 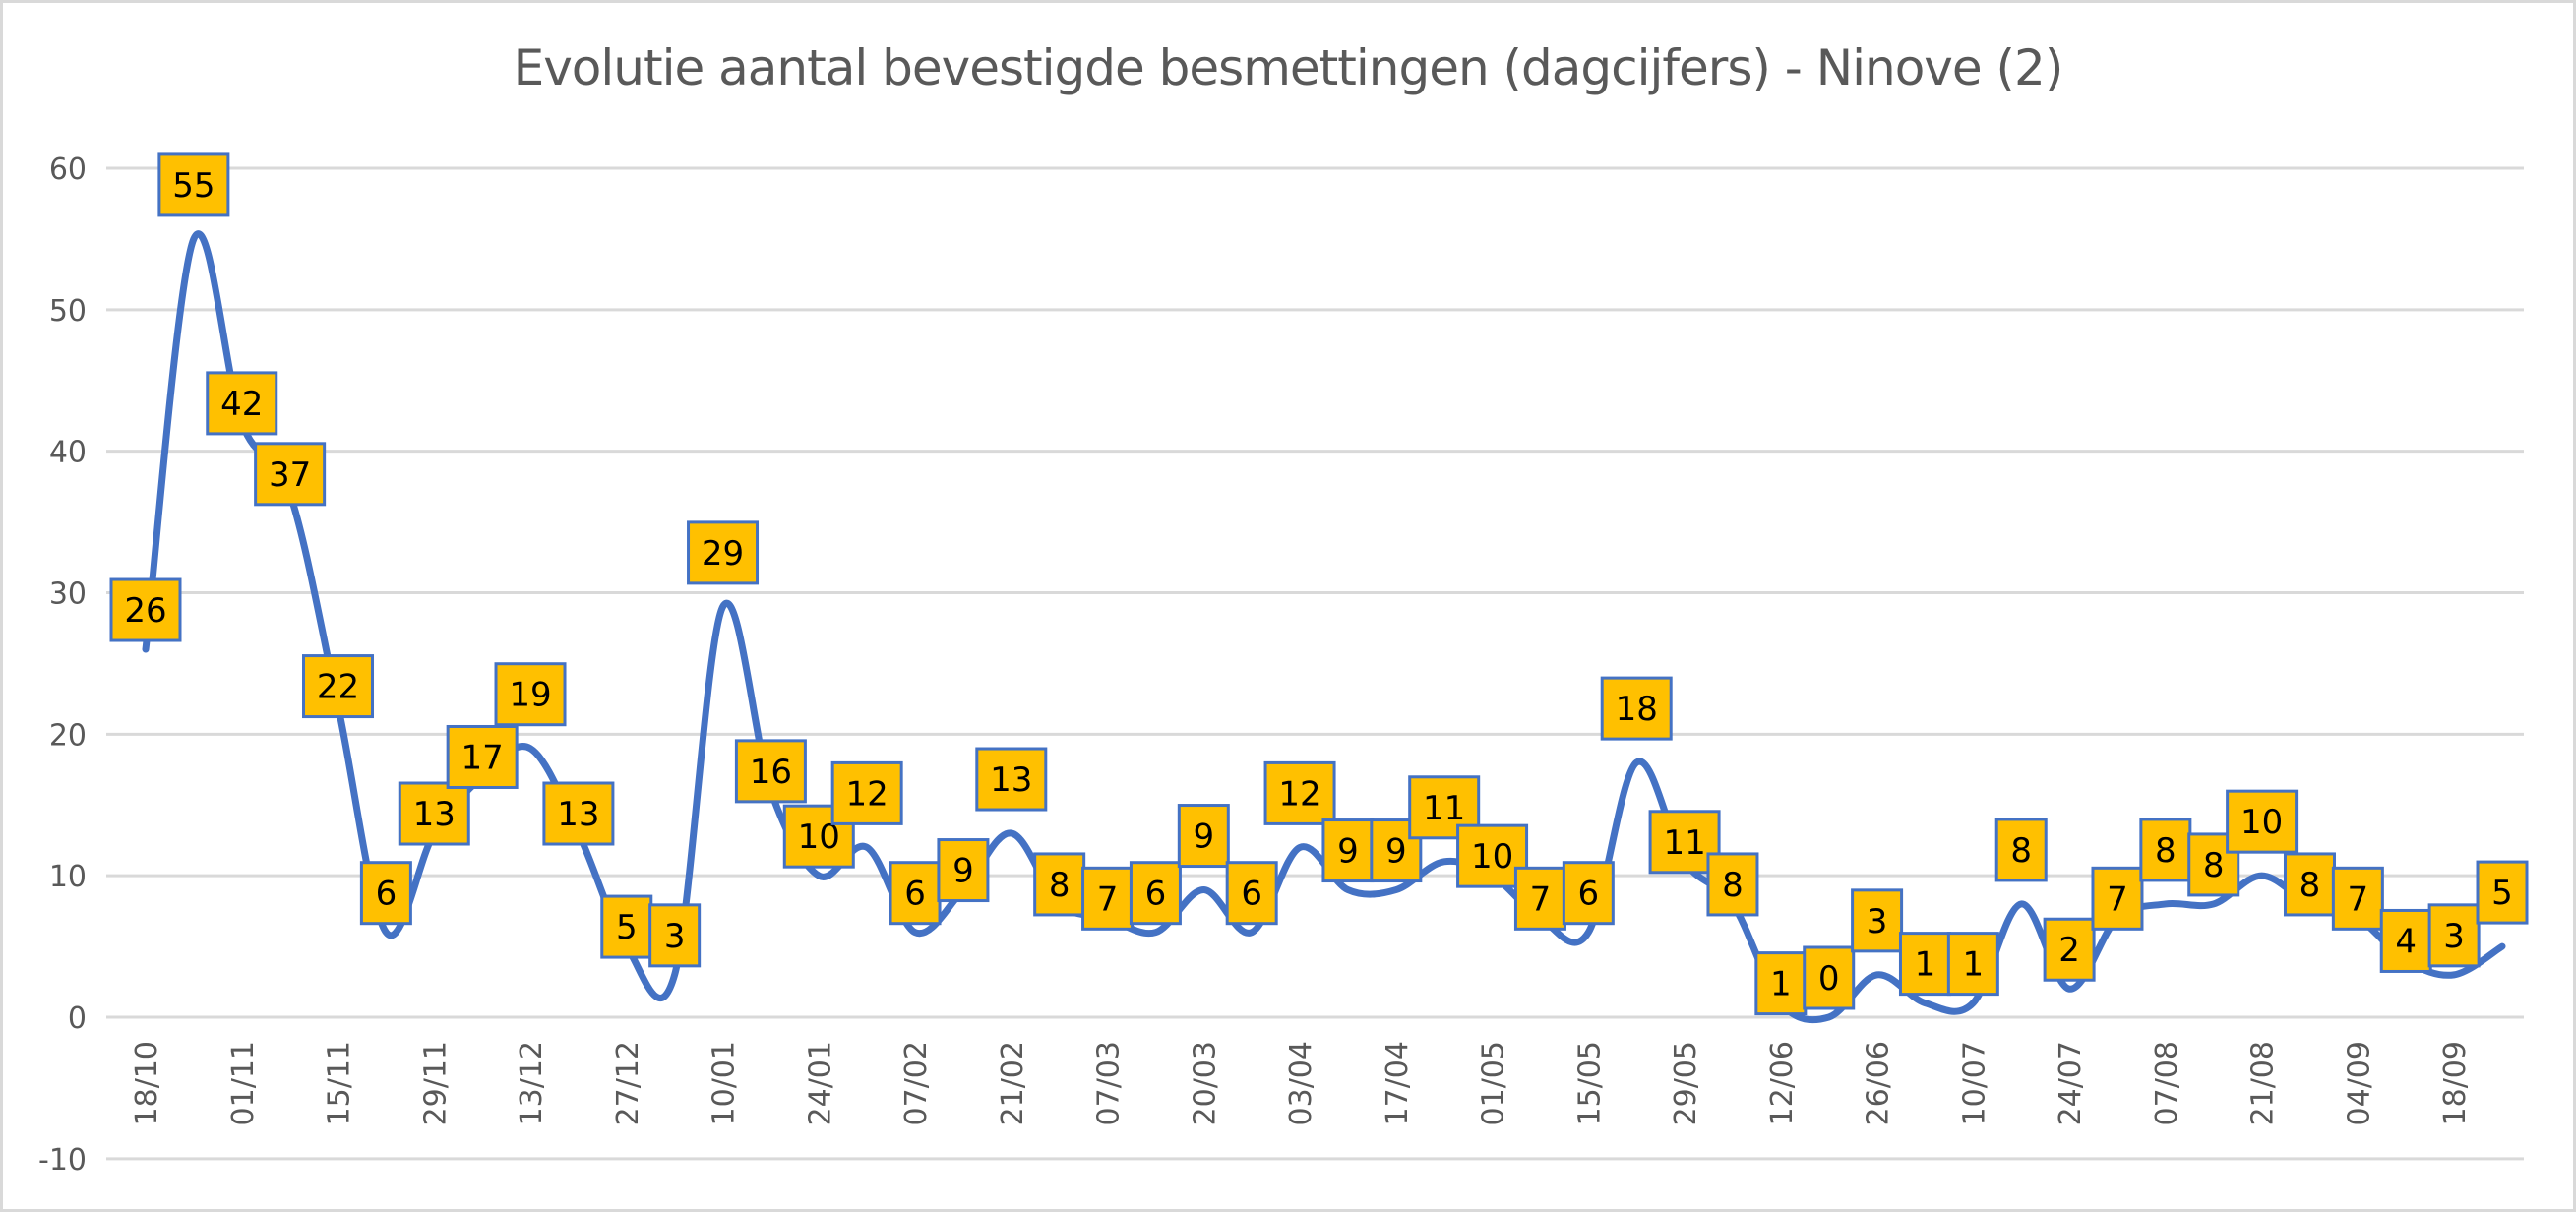 What do you see at coordinates (1879, 1083) in the screenshot?
I see `x-tick-label: 26/06` at bounding box center [1879, 1083].